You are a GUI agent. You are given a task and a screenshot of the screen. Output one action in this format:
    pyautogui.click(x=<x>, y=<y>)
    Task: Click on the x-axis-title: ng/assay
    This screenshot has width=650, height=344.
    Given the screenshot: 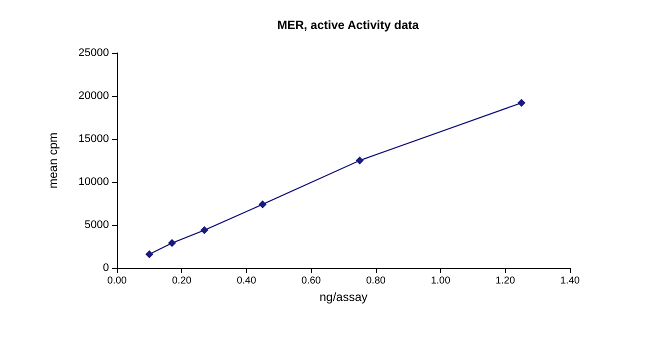 What is the action you would take?
    pyautogui.click(x=343, y=297)
    